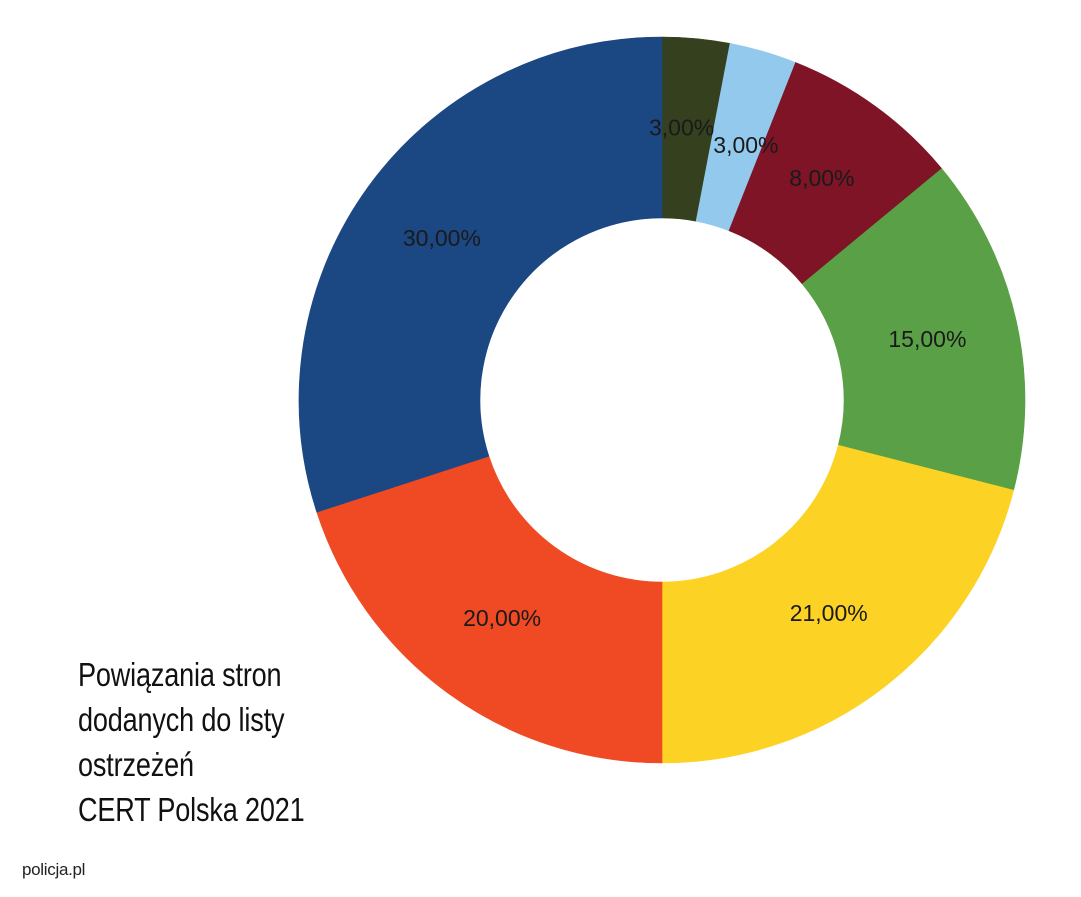  I want to click on chart-title-line-2: dodanych do listy, so click(181, 719).